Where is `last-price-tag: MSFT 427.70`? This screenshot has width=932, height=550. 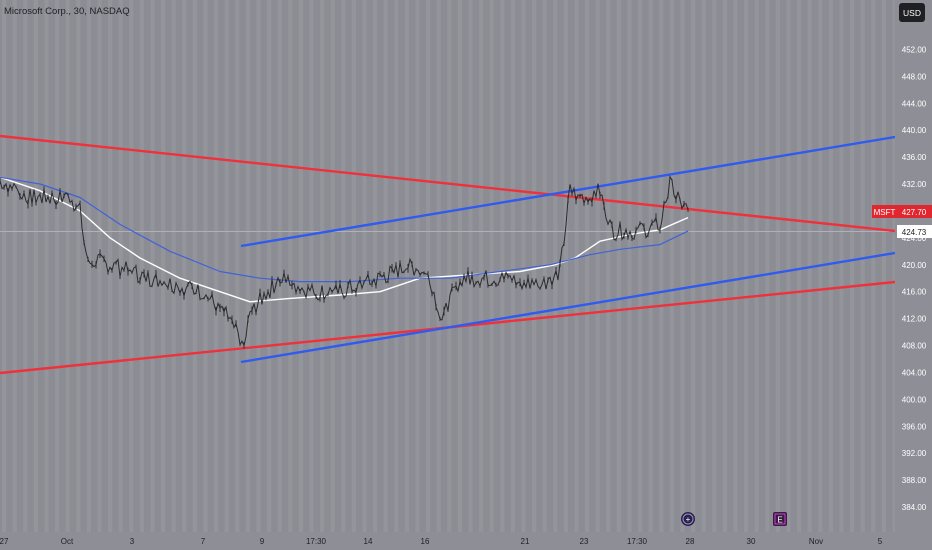
last-price-tag: MSFT 427.70 is located at coordinates (902, 211).